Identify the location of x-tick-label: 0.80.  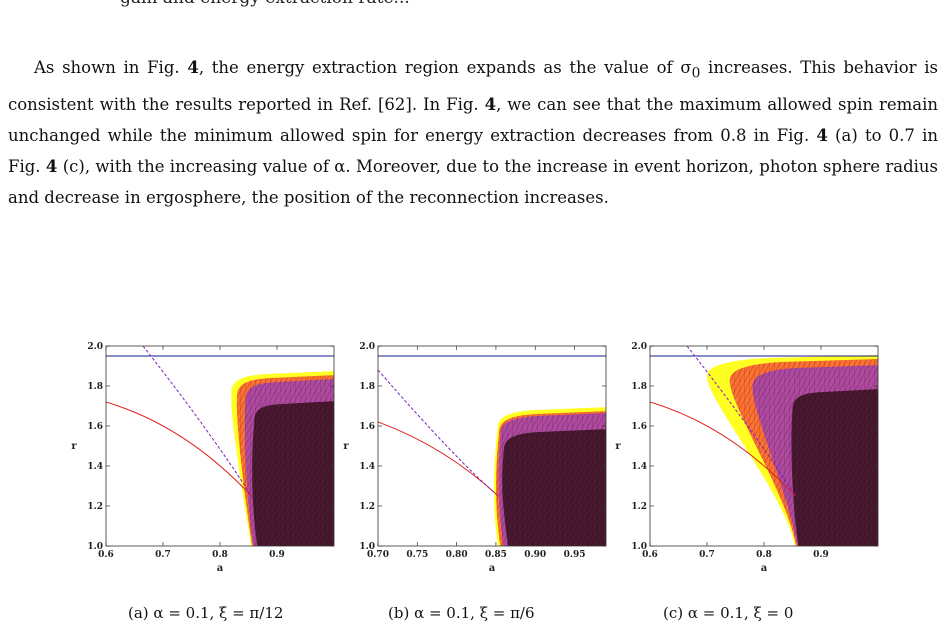
(457, 555).